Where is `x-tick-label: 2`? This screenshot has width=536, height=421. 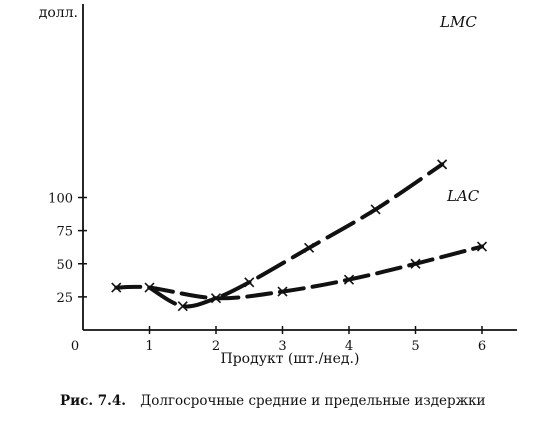
x-tick-label: 2 is located at coordinates (216, 346).